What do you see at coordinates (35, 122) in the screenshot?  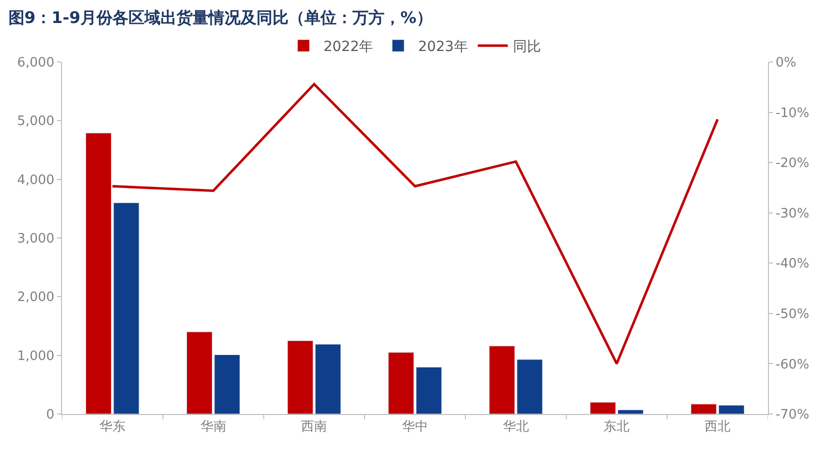 I see `y-tick-label: 5,000` at bounding box center [35, 122].